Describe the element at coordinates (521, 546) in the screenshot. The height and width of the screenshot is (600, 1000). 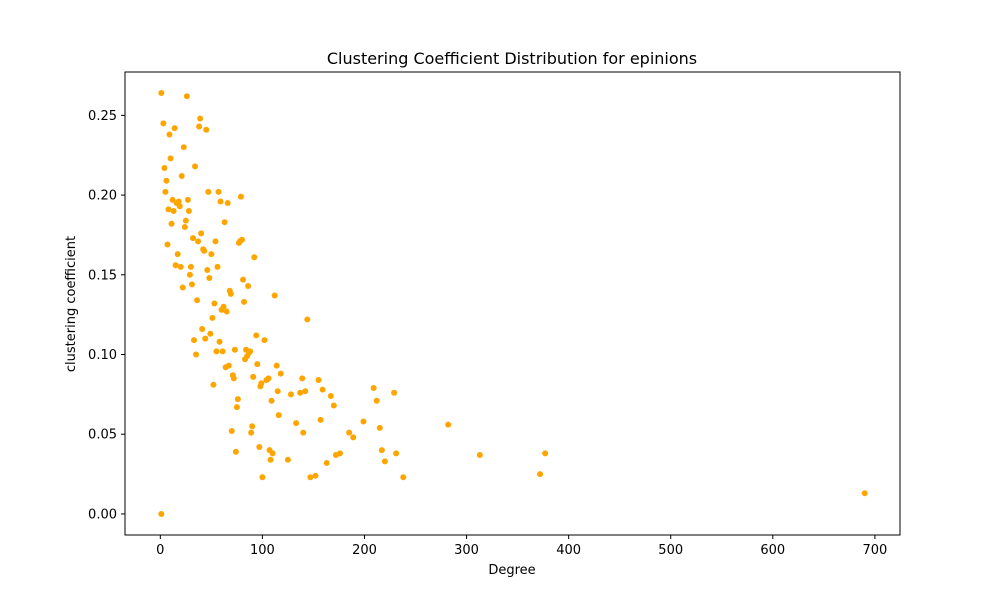
I see `x-axis: 0 100 200 300 400 500 600 700` at that location.